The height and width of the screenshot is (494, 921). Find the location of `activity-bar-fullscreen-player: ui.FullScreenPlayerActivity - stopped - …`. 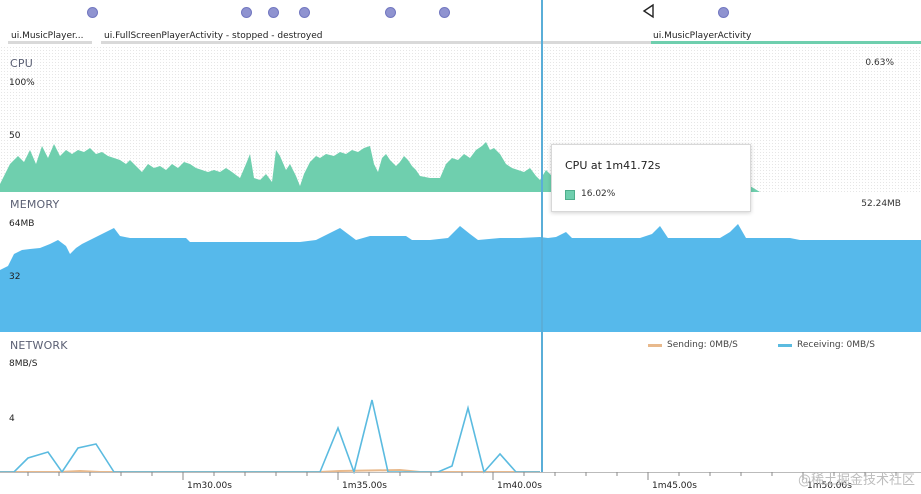

activity-bar-fullscreen-player: ui.FullScreenPlayerActivity - stopped - … is located at coordinates (321, 37).